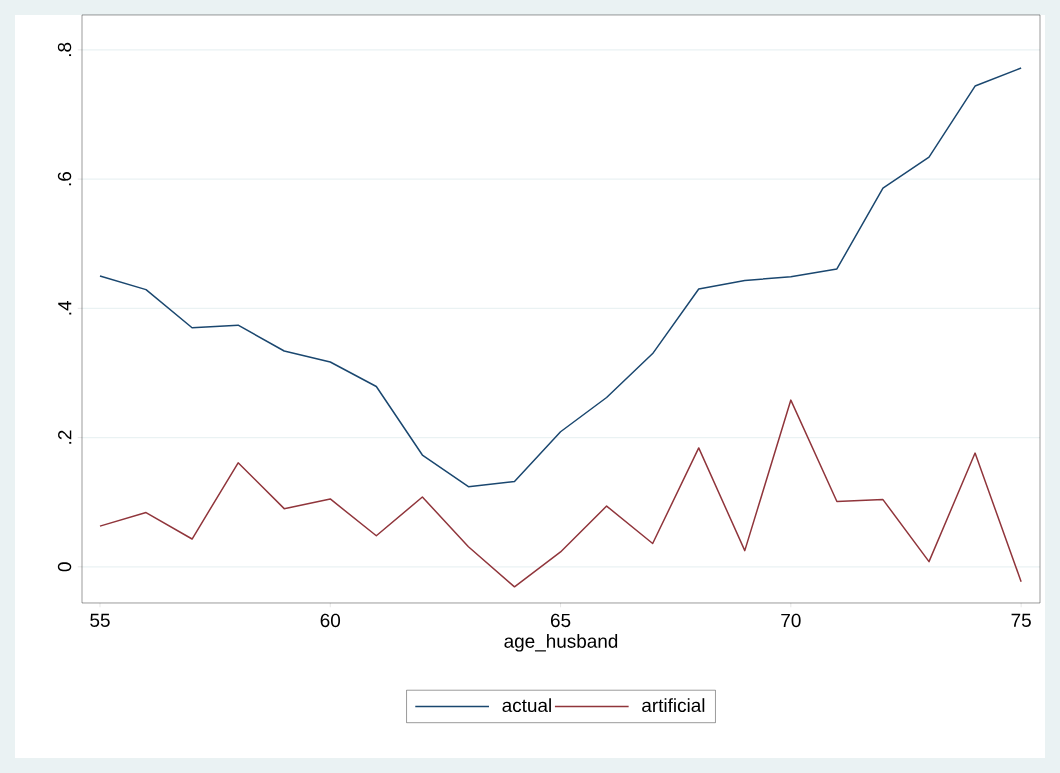  What do you see at coordinates (64, 179) in the screenshot?
I see `y-tick-label: .6` at bounding box center [64, 179].